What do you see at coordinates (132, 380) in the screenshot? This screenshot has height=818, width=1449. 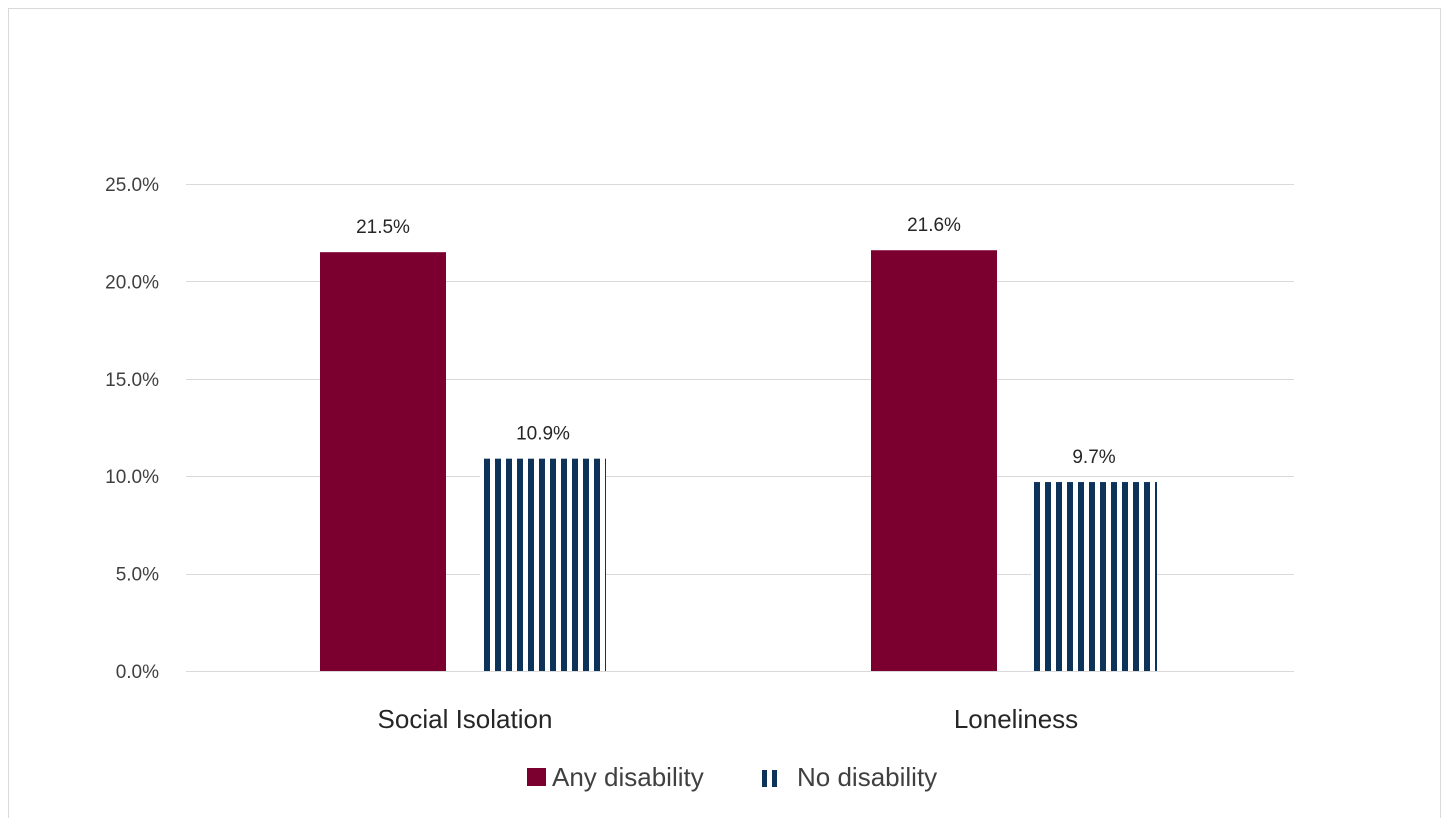 I see `y-tick-label: 15.0%` at bounding box center [132, 380].